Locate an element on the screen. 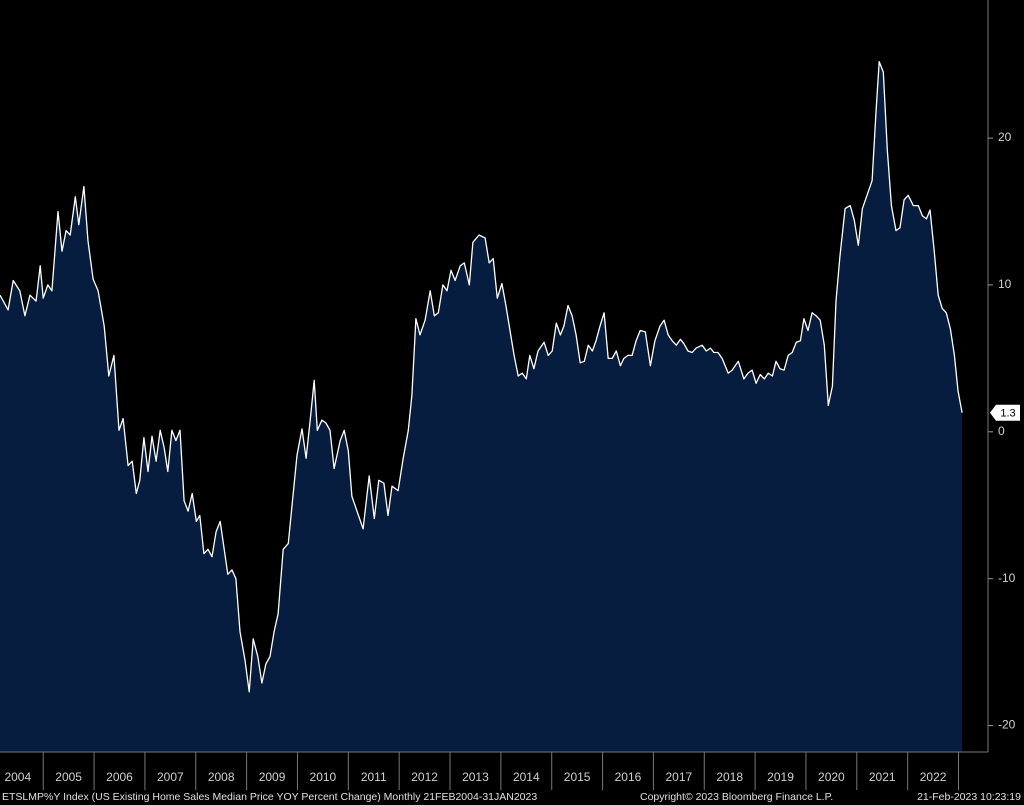  x-tick-label: 2011 is located at coordinates (374, 777).